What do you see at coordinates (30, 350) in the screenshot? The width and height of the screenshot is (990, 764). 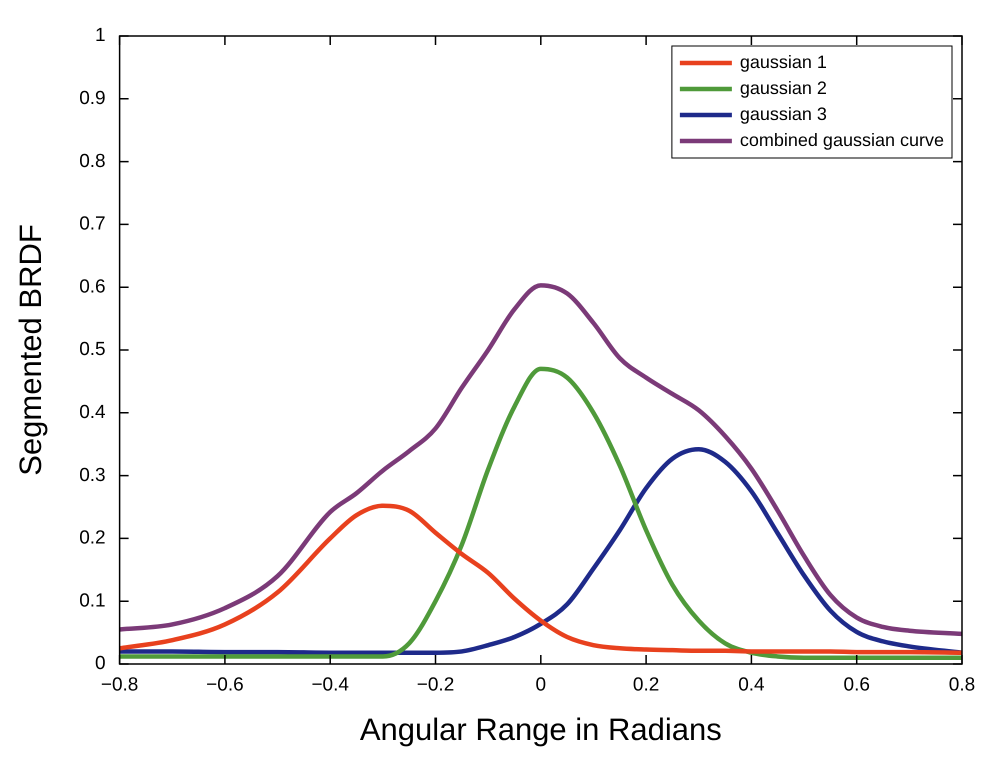 I see `y-axis-title: Segmented BRDF` at bounding box center [30, 350].